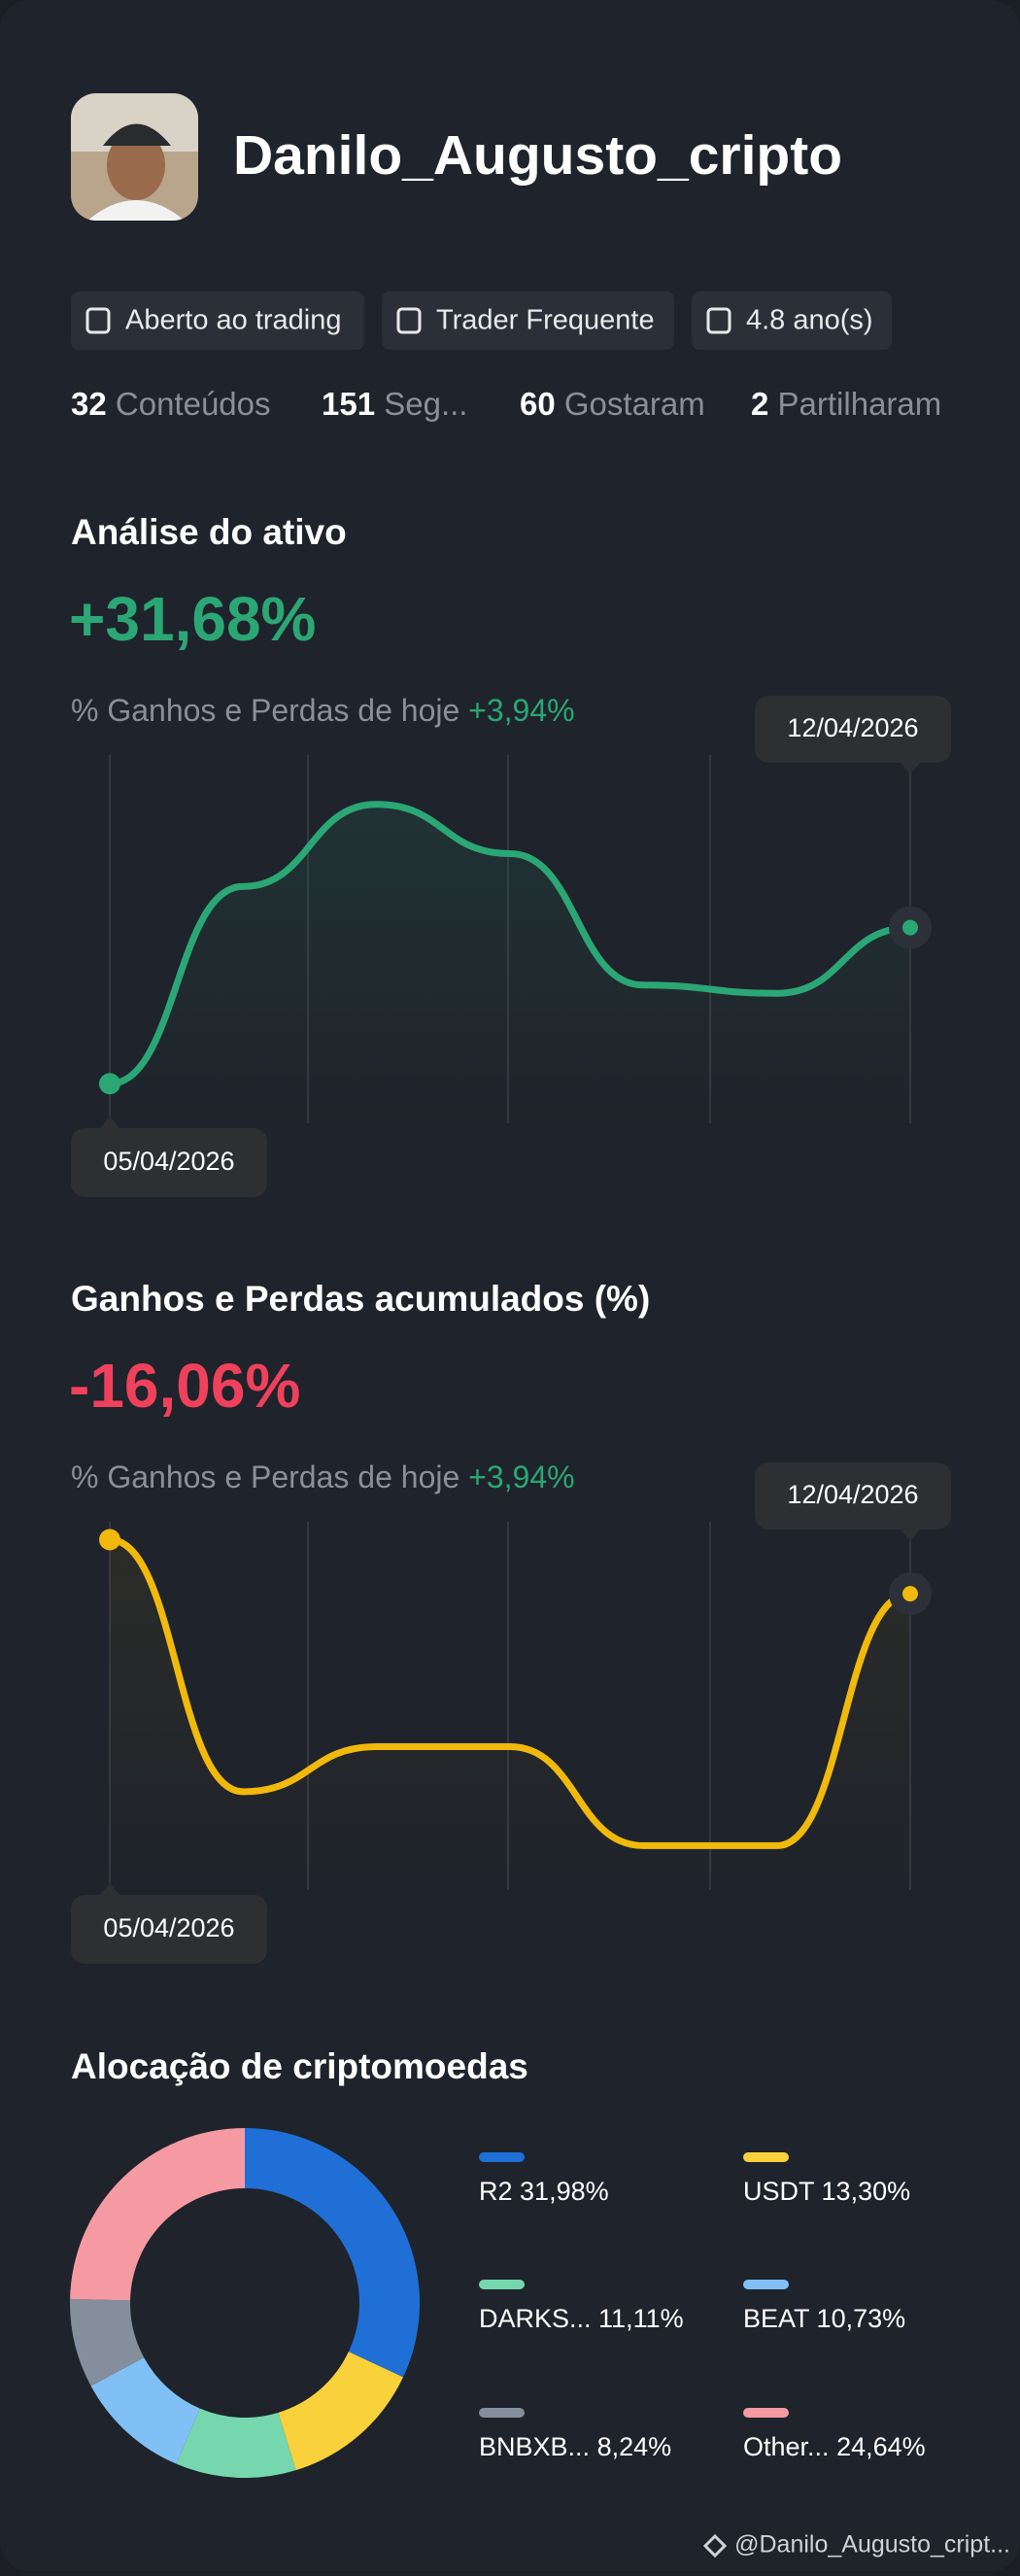 The height and width of the screenshot is (2576, 1020). I want to click on stat: 60 Gostaram, so click(612, 404).